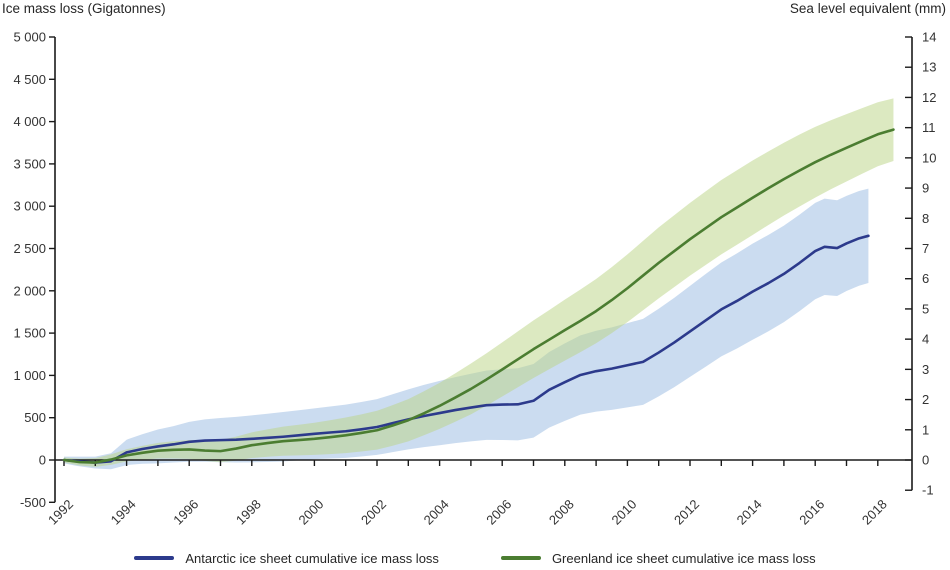  Describe the element at coordinates (929, 37) in the screenshot. I see `right-axis-tick-label: 14` at that location.